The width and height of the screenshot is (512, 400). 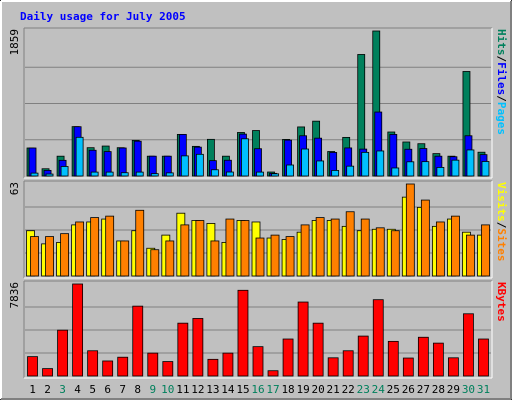 I want to click on x-tick-label: 8, so click(x=137, y=389).